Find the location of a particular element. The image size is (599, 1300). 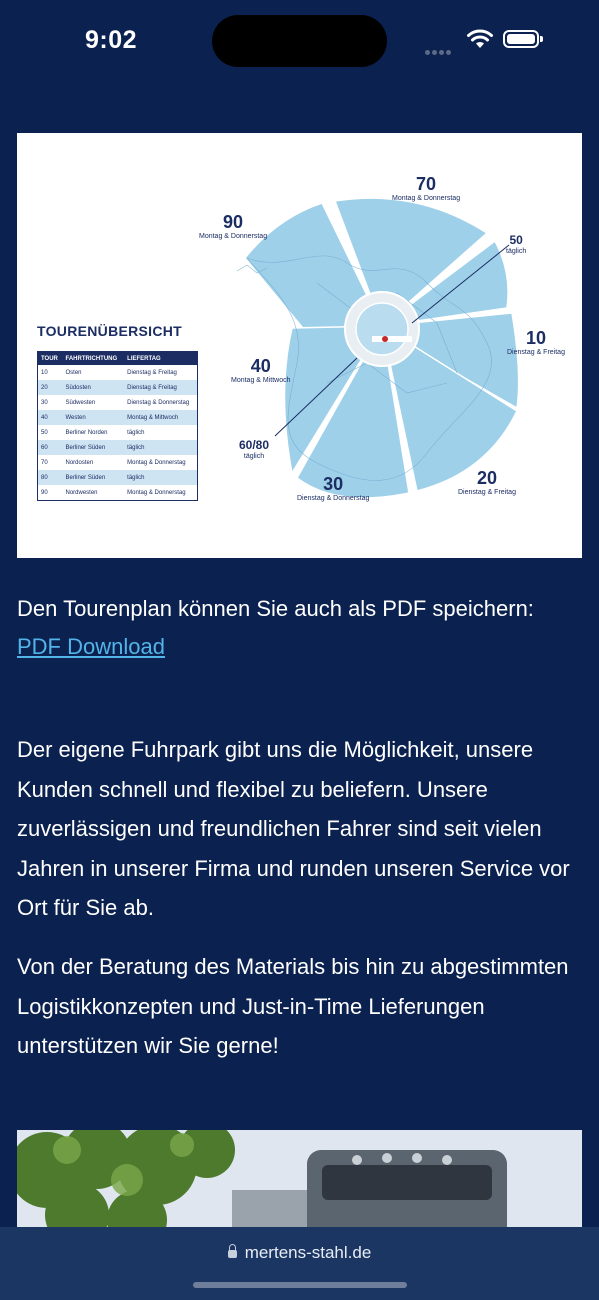

table-cell: 10 is located at coordinates (44, 372).